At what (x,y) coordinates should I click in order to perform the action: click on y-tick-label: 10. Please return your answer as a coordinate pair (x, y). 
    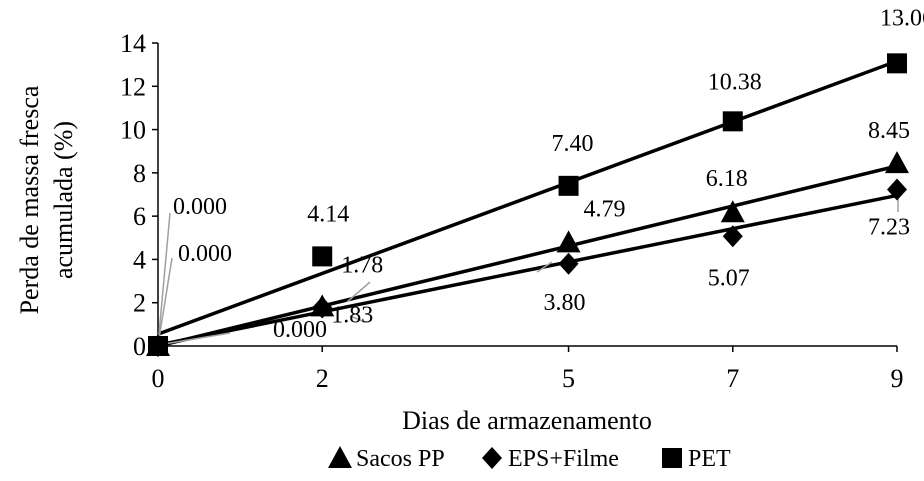
    Looking at the image, I should click on (133, 130).